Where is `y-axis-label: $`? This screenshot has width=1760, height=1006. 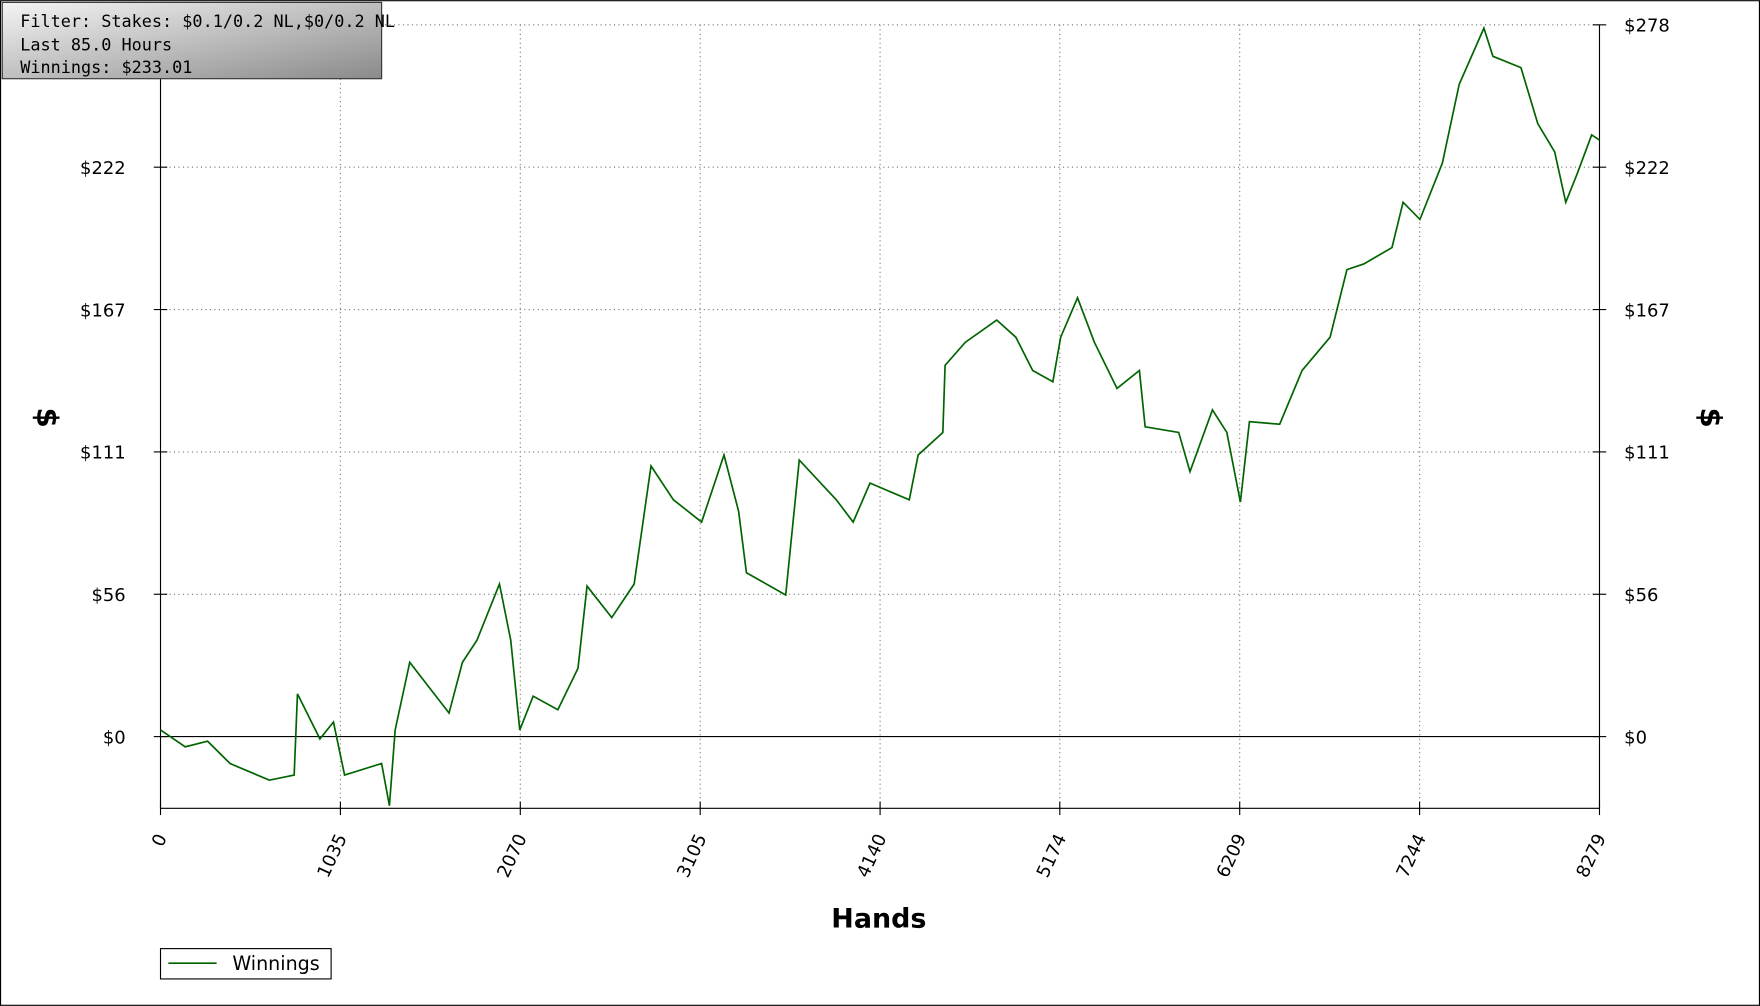
y-axis-label: $ is located at coordinates (47, 418).